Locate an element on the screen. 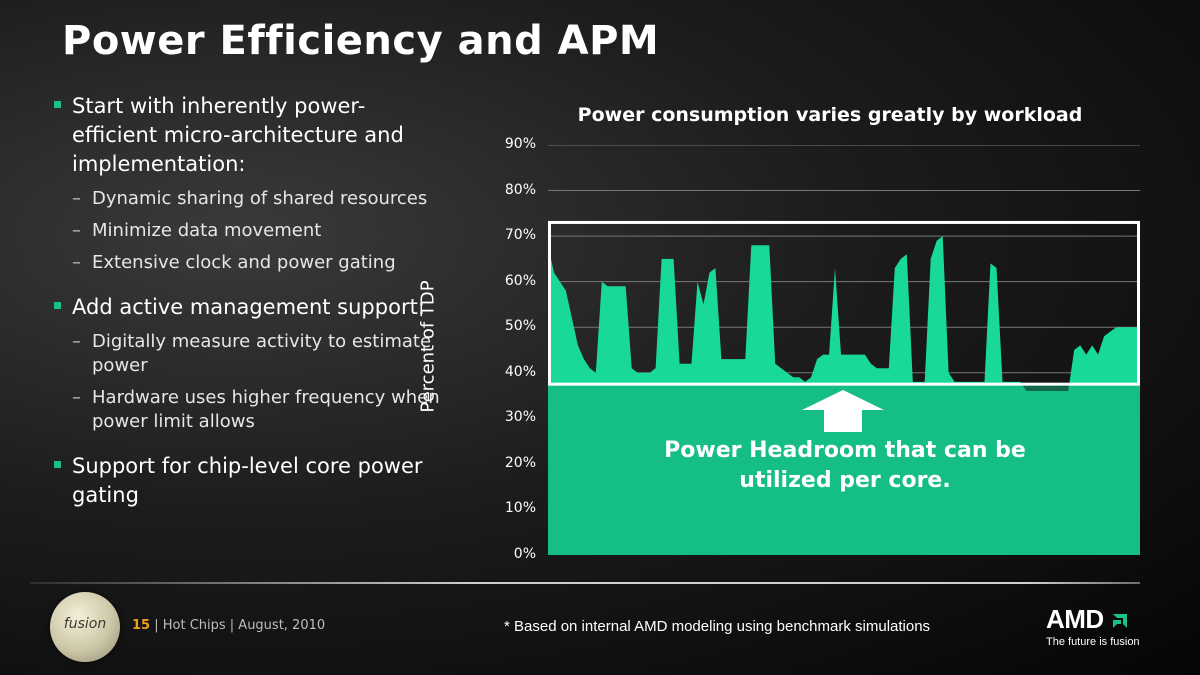 The height and width of the screenshot is (675, 1200). page-number: 15 is located at coordinates (141, 625).